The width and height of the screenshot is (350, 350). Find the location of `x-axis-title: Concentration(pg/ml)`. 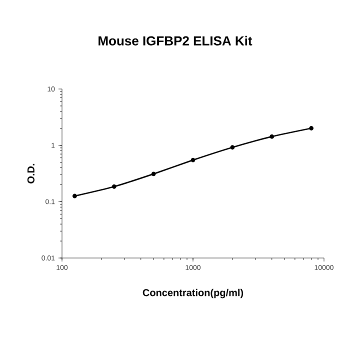

x-axis-title: Concentration(pg/ml) is located at coordinates (193, 293).